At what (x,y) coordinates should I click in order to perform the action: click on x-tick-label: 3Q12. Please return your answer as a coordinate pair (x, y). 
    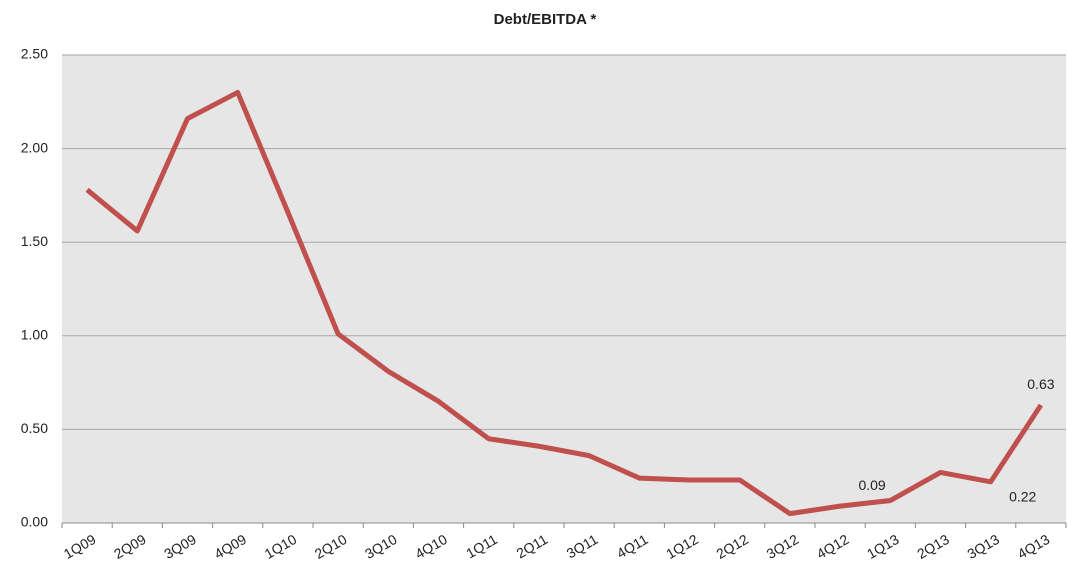
    Looking at the image, I should click on (783, 546).